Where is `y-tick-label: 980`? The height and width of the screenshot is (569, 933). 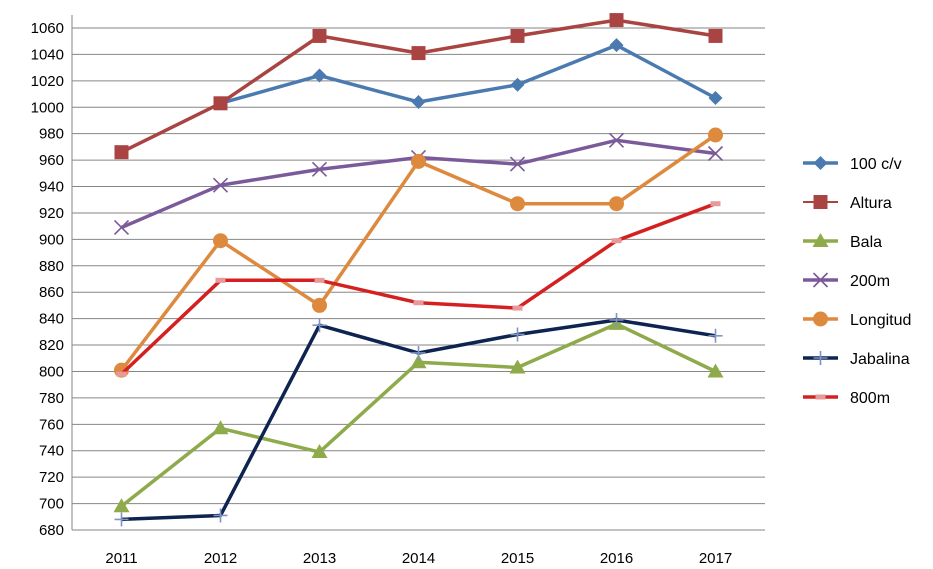 y-tick-label: 980 is located at coordinates (51, 134).